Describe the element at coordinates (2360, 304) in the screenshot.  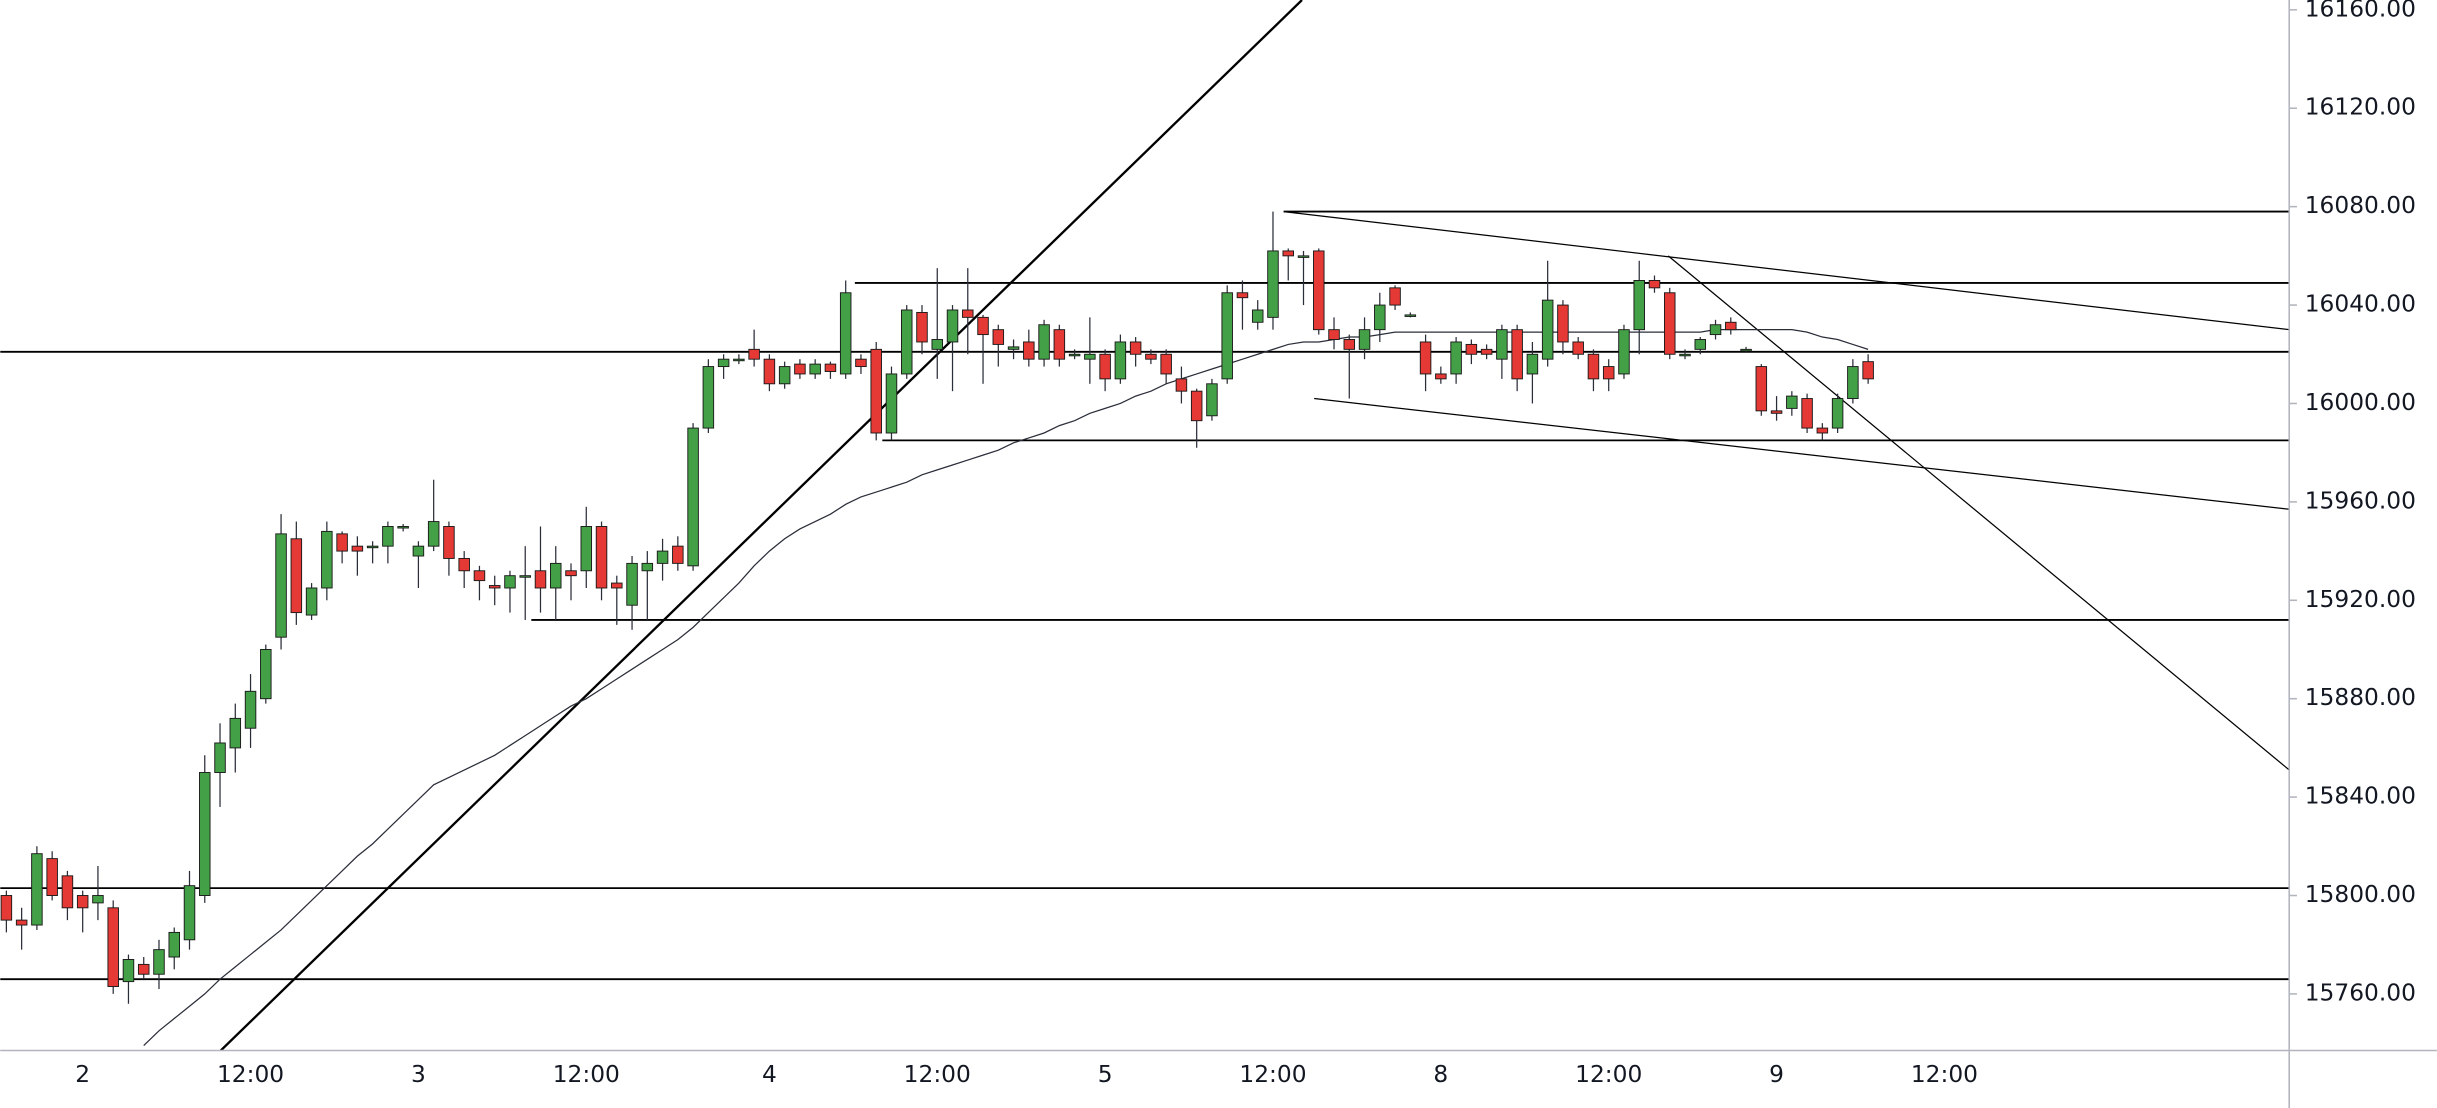
I see `y-tick-label: 16040.00` at that location.